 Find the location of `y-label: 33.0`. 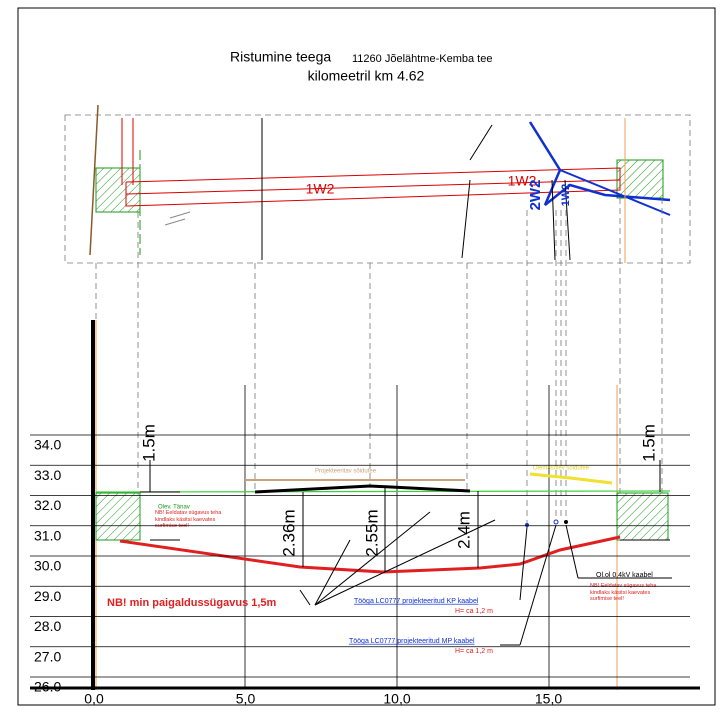

y-label: 33.0 is located at coordinates (47, 475).